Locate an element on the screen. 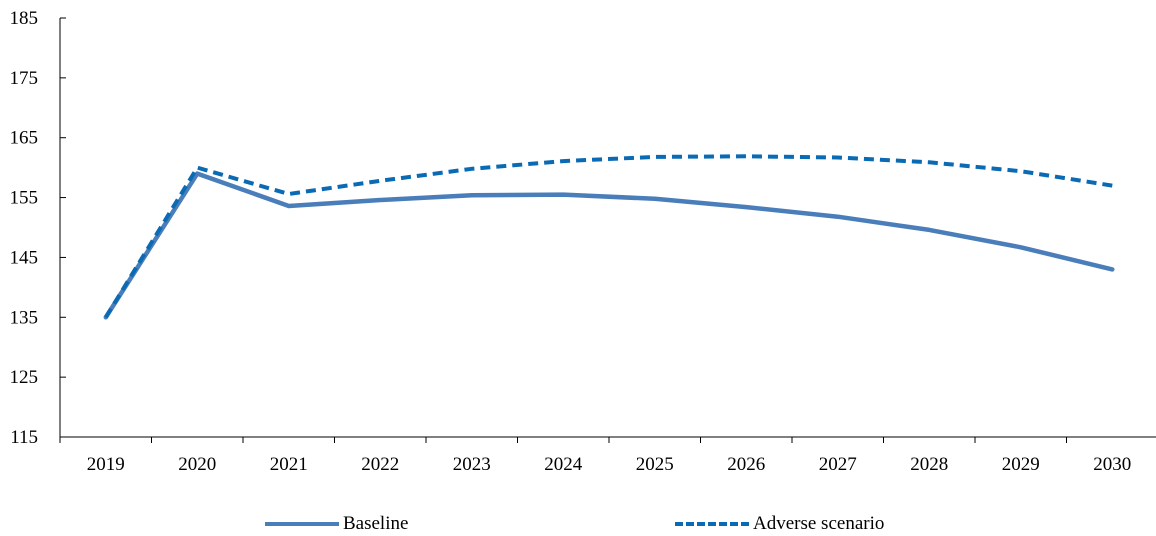 This screenshot has height=536, width=1156. y-tick-label: 175 is located at coordinates (24, 78).